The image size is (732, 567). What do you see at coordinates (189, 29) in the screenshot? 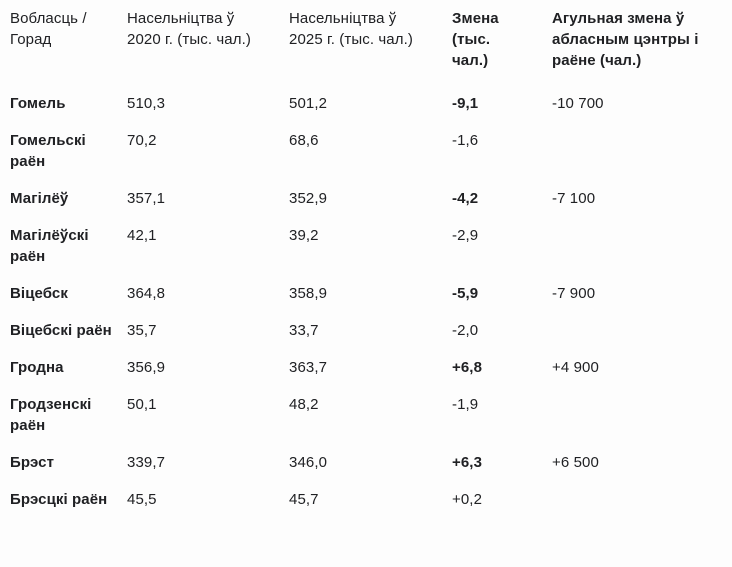
I see `column-header-2: Насельніцтва ў 2020 г. (тыс. чал.)` at bounding box center [189, 29].